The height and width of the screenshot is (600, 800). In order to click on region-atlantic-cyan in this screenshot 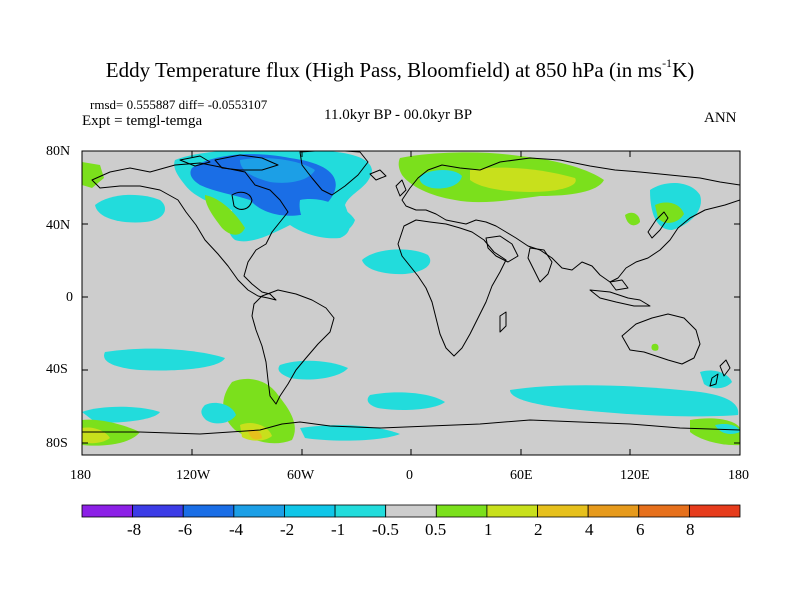, I will do `click(396, 262)`.